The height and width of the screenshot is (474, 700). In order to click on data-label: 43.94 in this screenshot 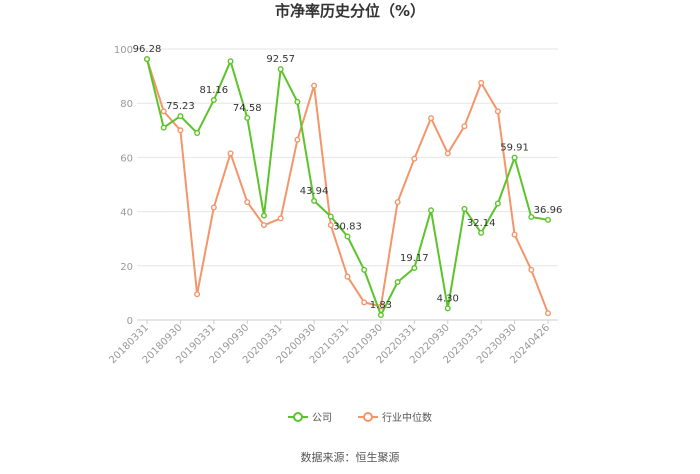, I will do `click(314, 191)`.